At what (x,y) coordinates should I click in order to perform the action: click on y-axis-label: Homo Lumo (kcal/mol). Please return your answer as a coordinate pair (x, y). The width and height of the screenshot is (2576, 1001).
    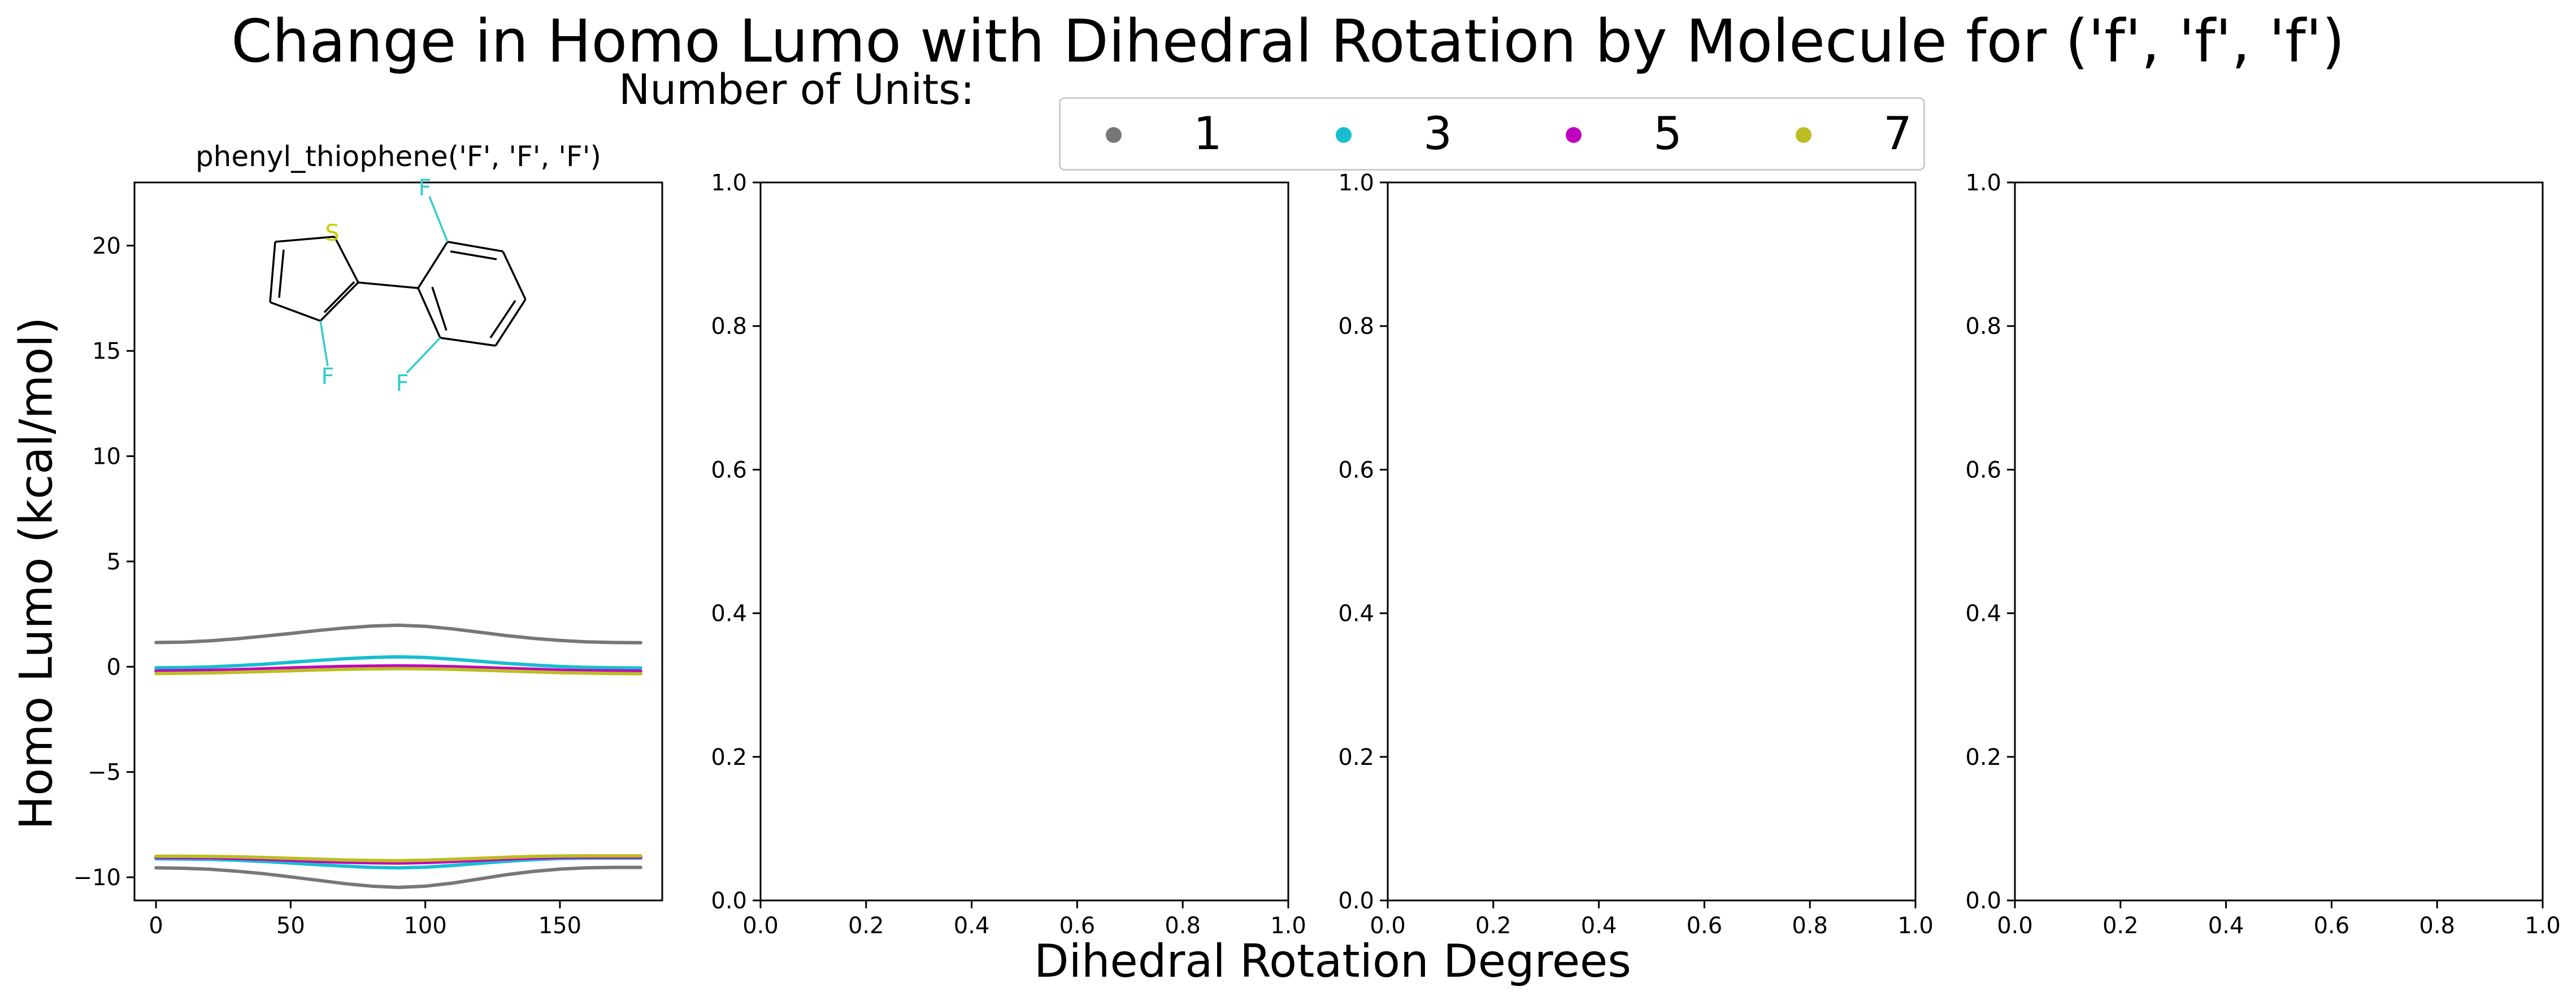
    Looking at the image, I should click on (36, 573).